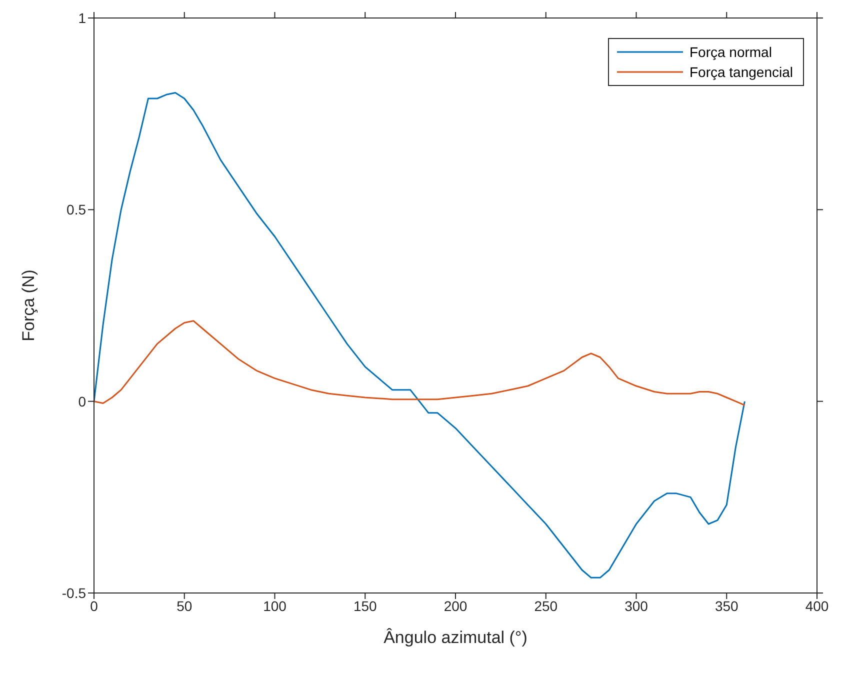 This screenshot has height=675, width=850. I want to click on line-series, so click(420, 363).